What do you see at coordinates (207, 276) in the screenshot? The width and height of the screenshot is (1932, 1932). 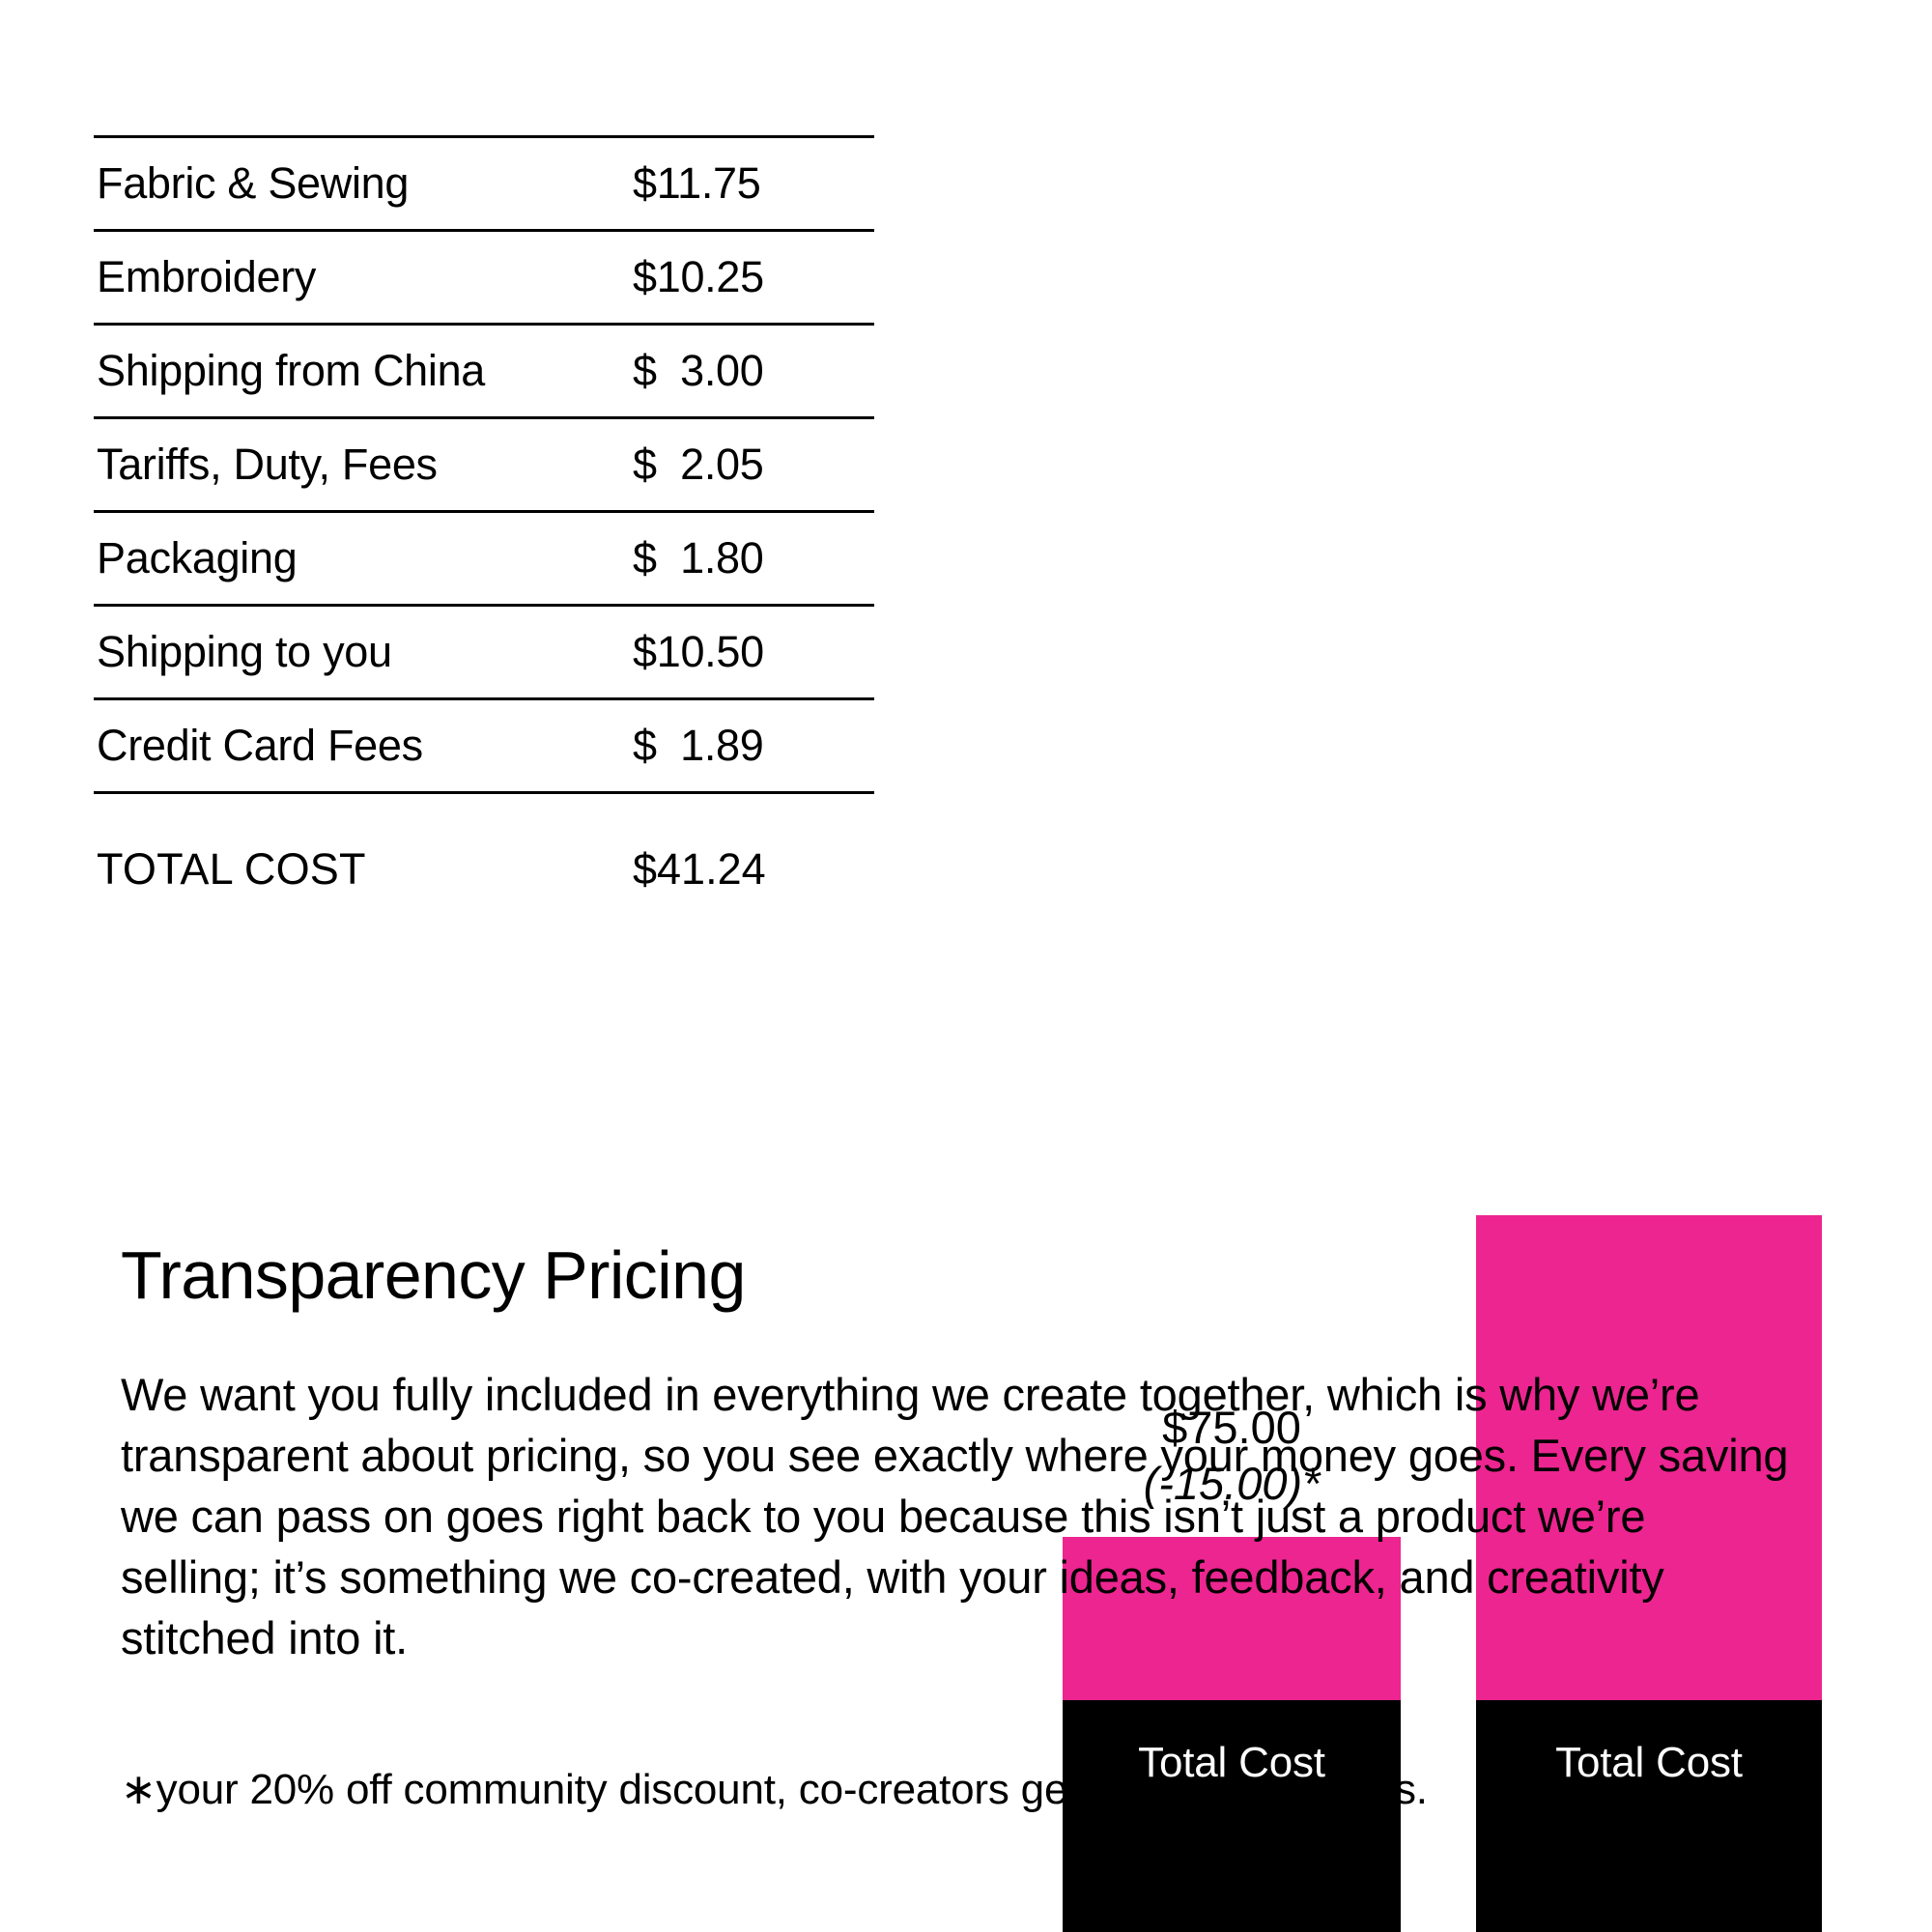 I see `cost-item-label: Embroidery` at bounding box center [207, 276].